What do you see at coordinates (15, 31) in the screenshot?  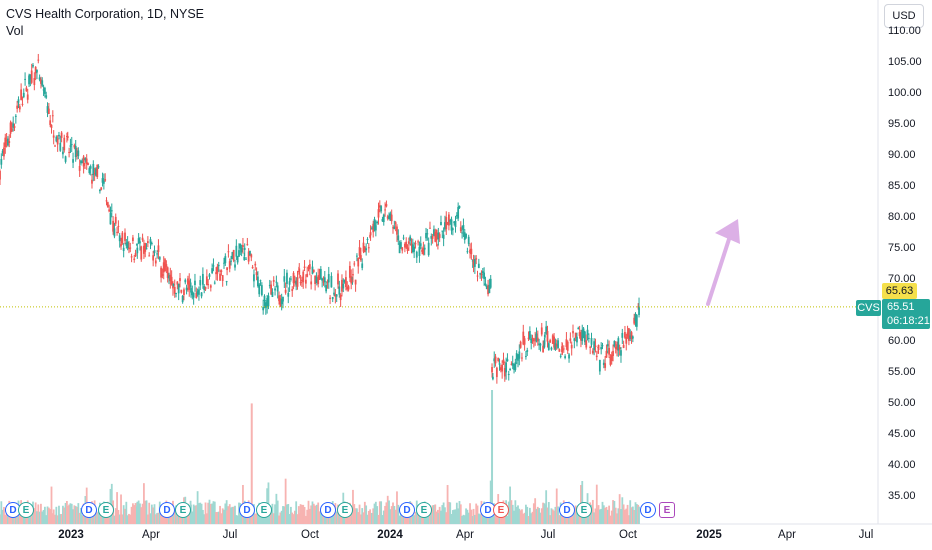 I see `volume-legend: Vol` at bounding box center [15, 31].